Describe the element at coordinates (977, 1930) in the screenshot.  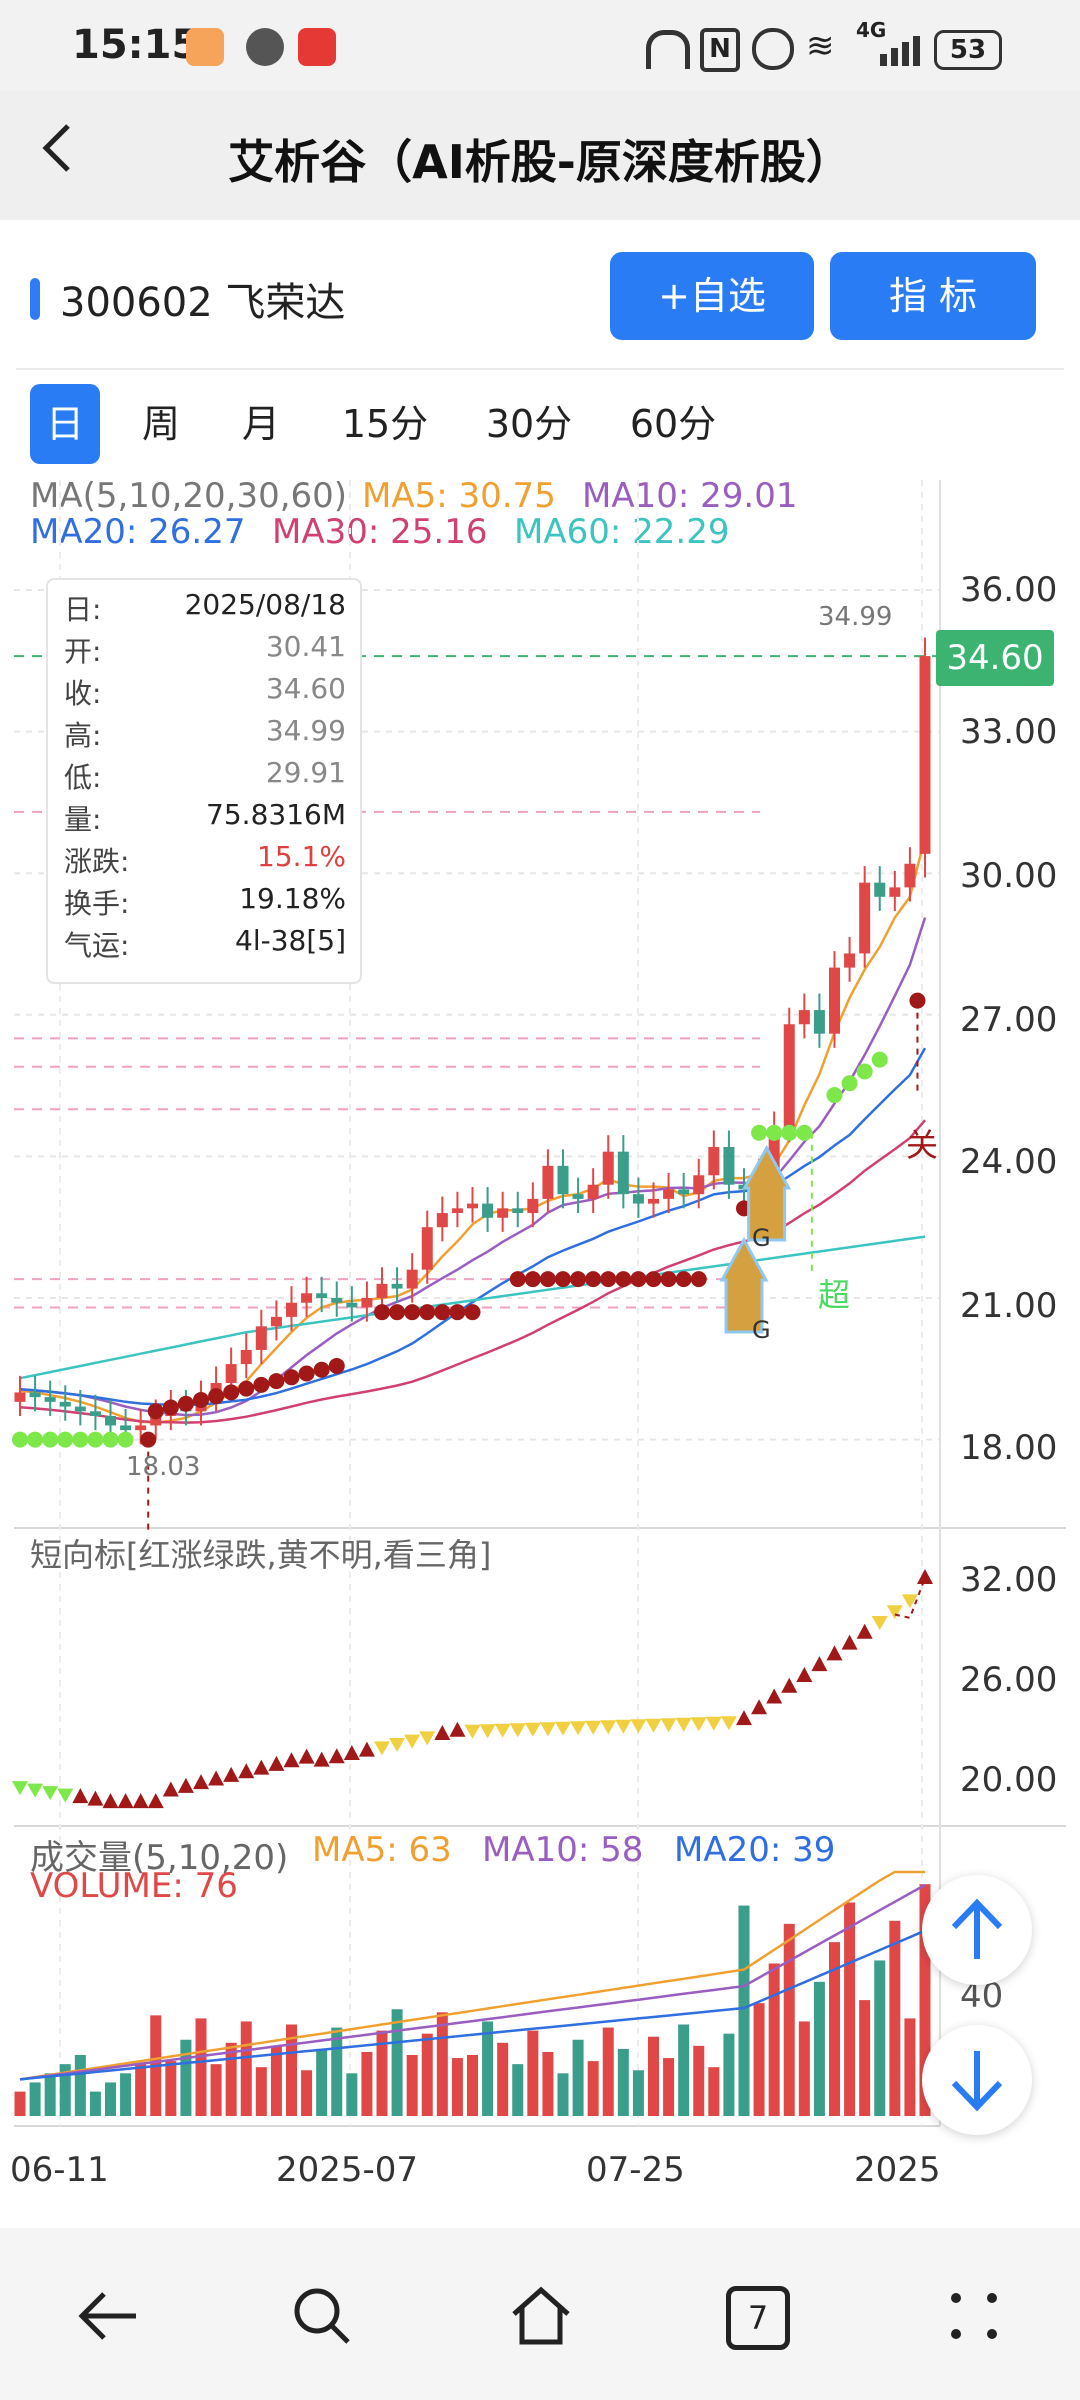
I see `scroll-up-button` at that location.